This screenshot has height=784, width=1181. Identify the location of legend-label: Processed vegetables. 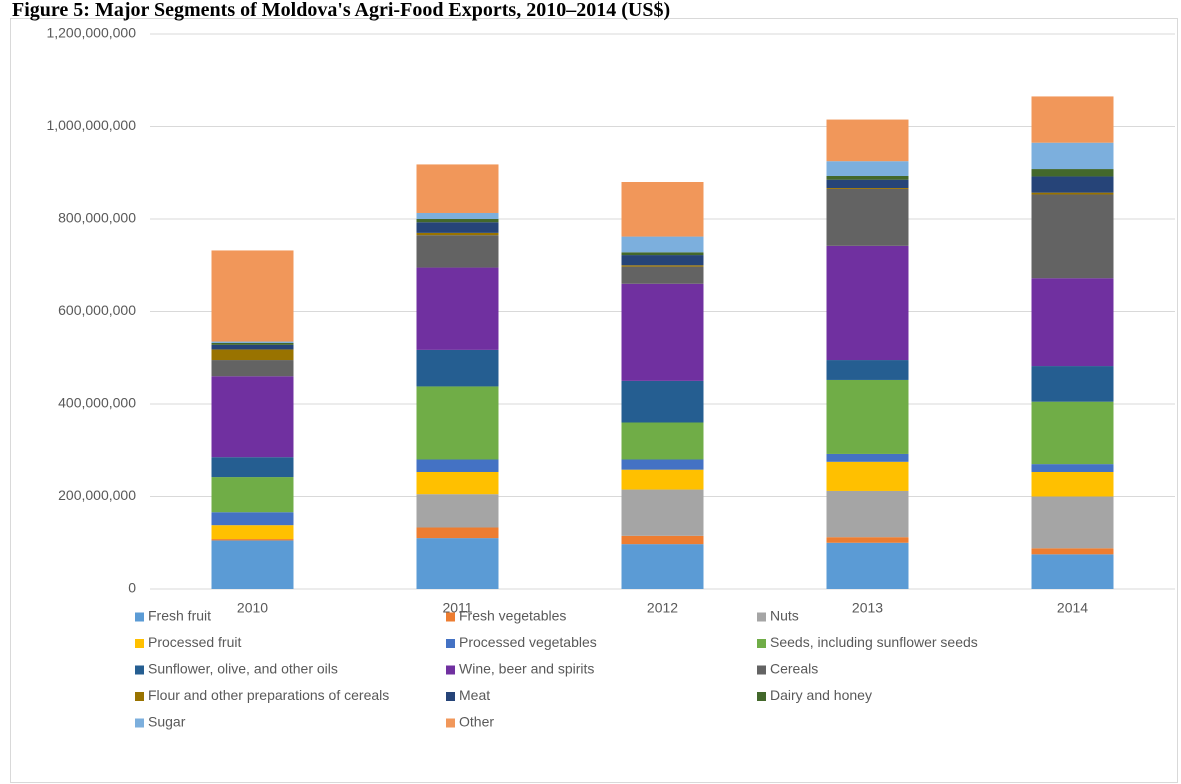
(528, 642).